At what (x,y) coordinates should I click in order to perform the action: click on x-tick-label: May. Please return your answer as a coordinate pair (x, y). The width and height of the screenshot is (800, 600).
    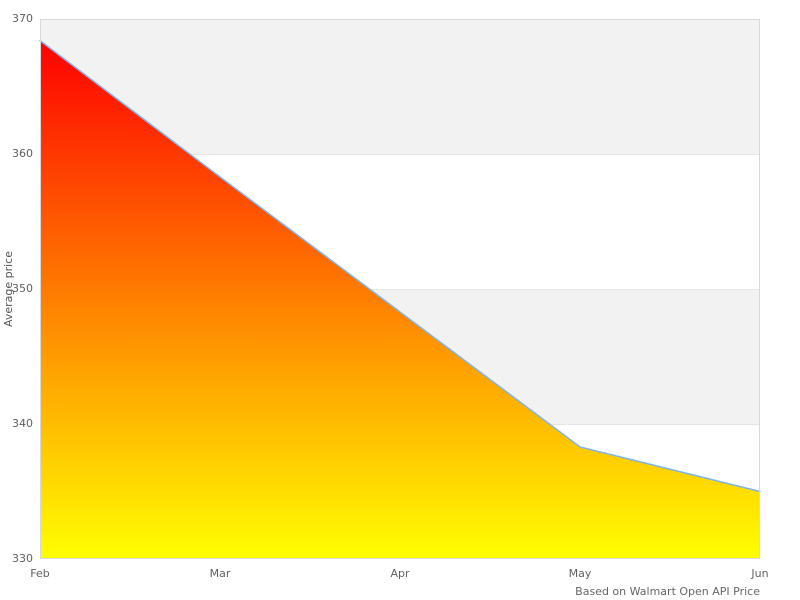
    Looking at the image, I should click on (580, 573).